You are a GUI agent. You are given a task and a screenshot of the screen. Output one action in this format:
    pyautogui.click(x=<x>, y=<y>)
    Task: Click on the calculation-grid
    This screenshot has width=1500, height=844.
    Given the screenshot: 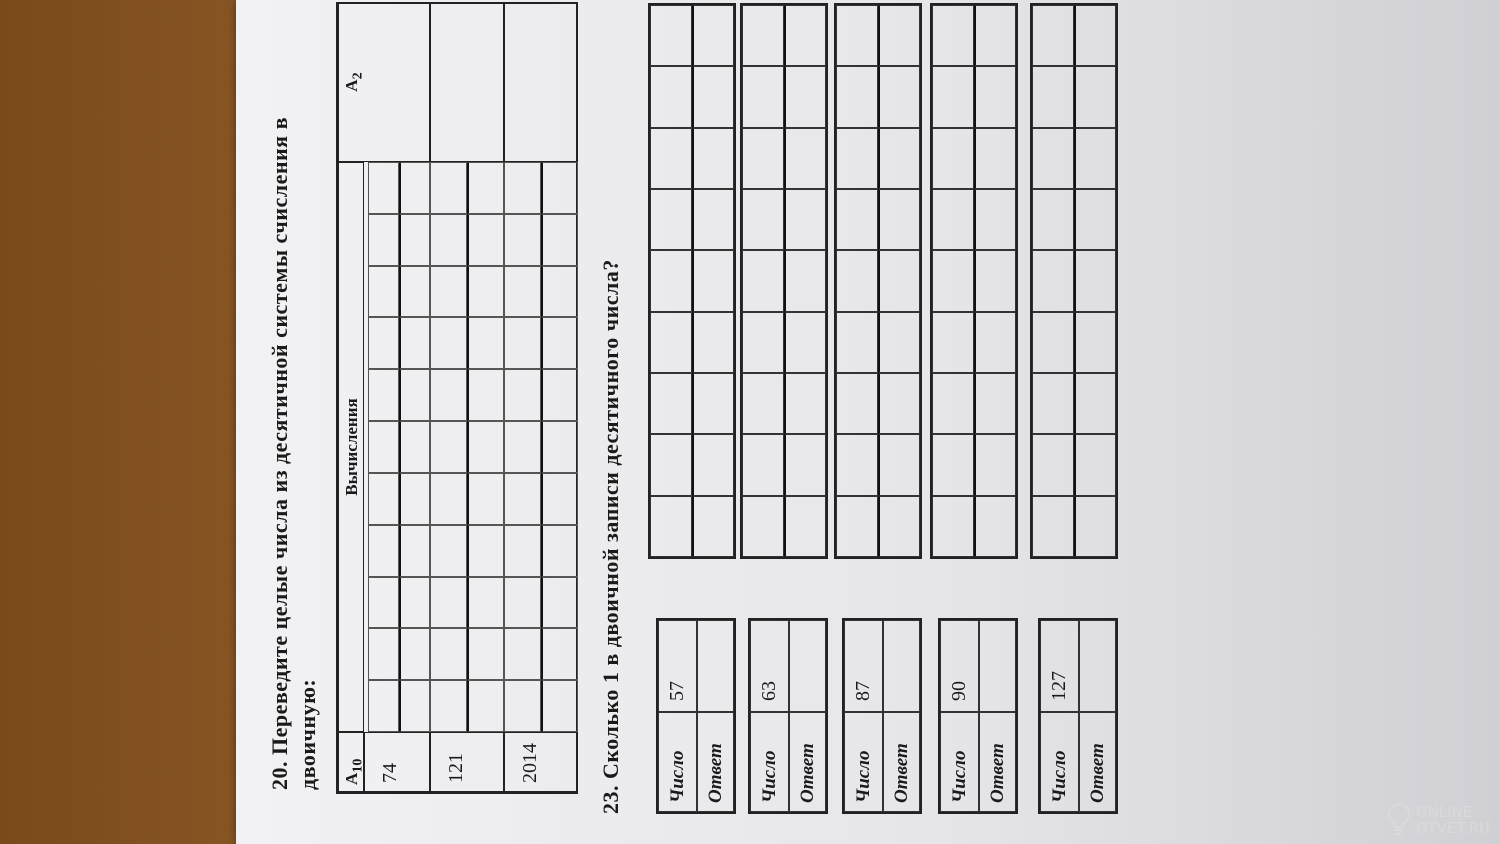 What is the action you would take?
    pyautogui.click(x=541, y=447)
    